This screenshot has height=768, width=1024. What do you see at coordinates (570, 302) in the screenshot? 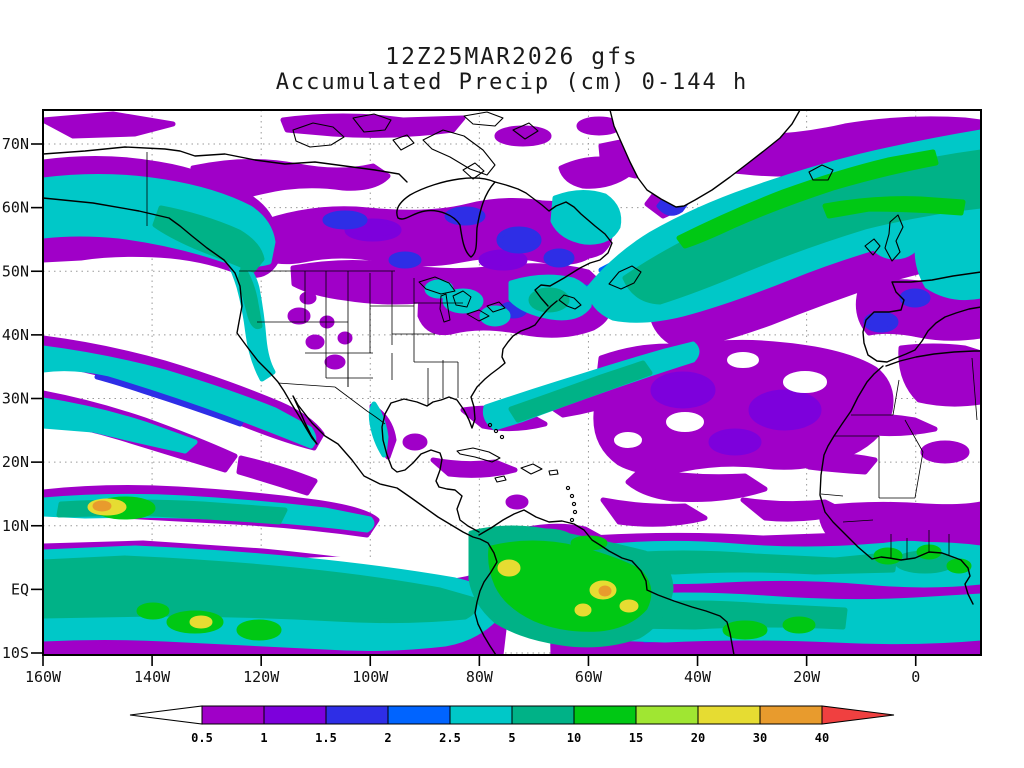
I see `nova-scotia` at bounding box center [570, 302].